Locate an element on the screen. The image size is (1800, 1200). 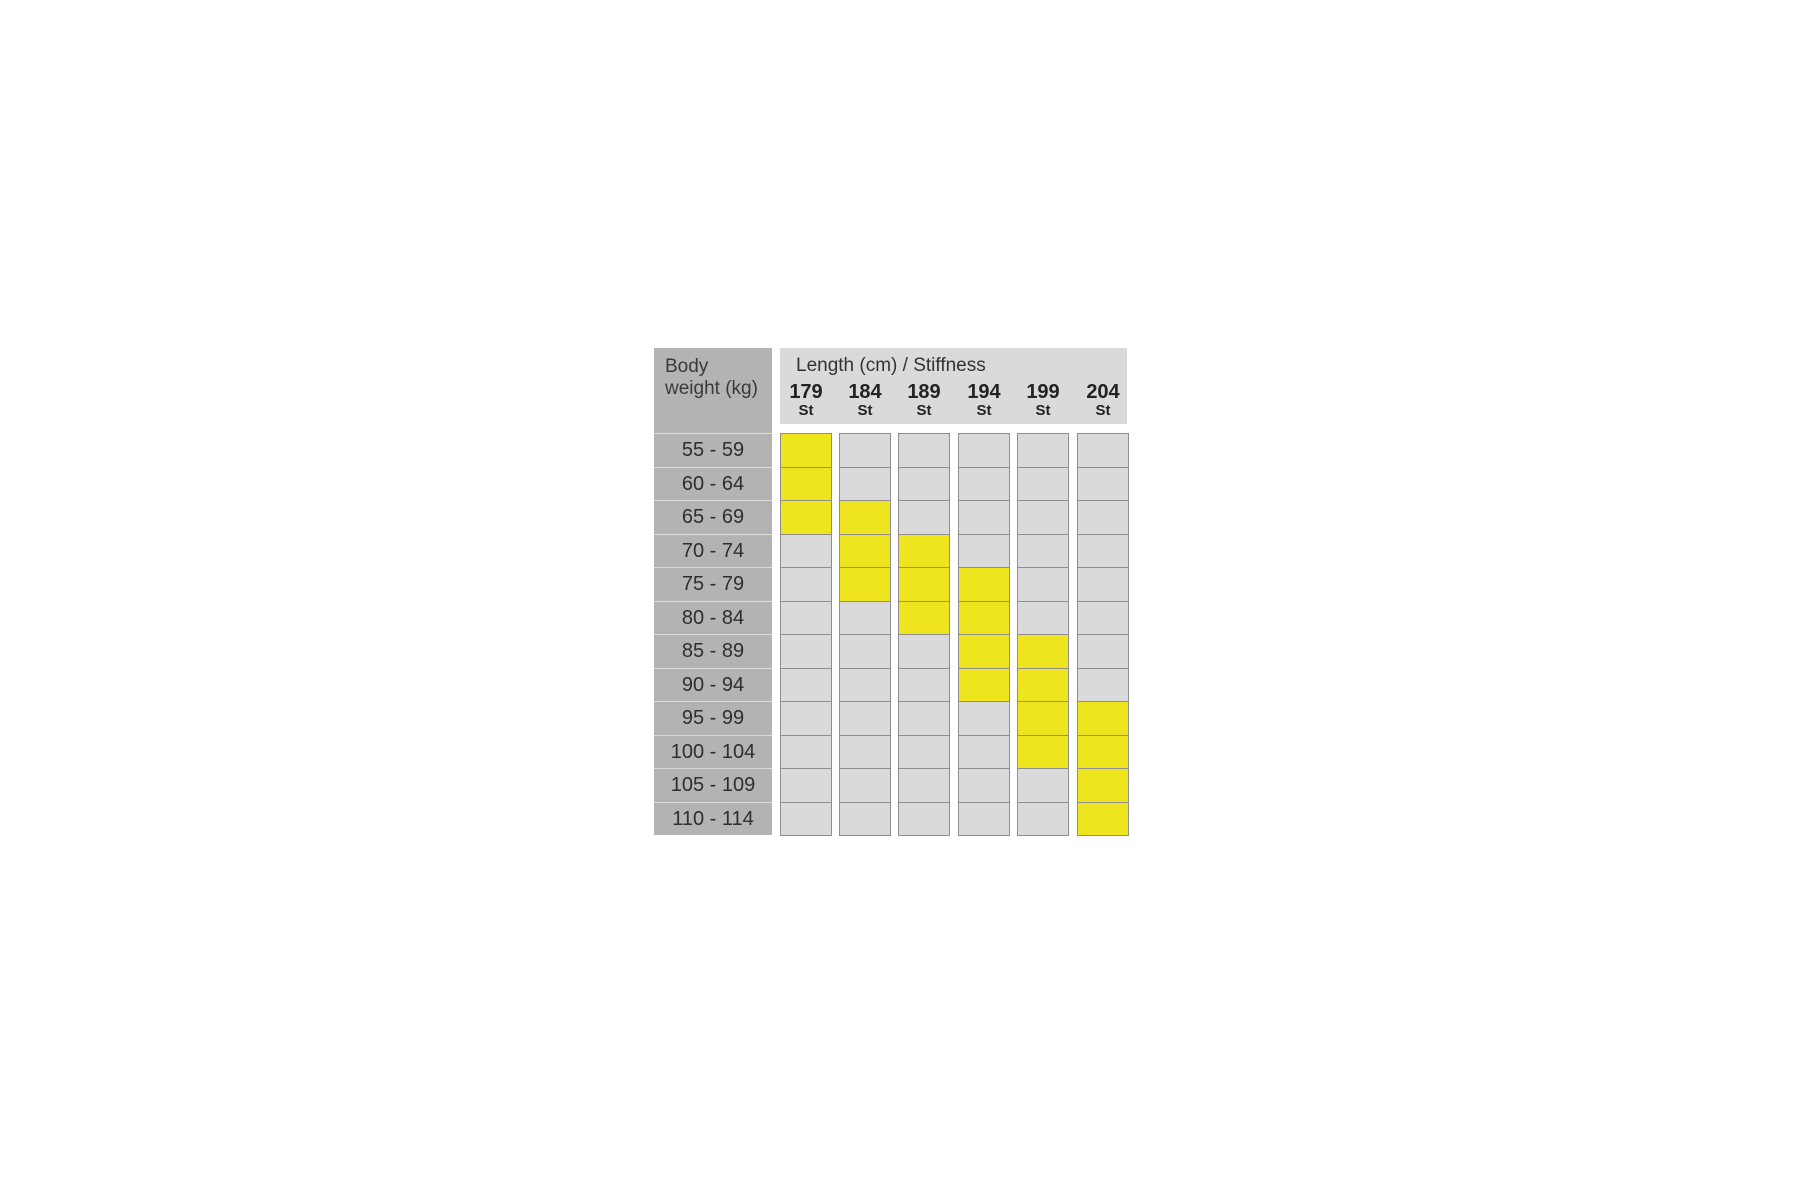
length-label: 184 is located at coordinates (865, 392).